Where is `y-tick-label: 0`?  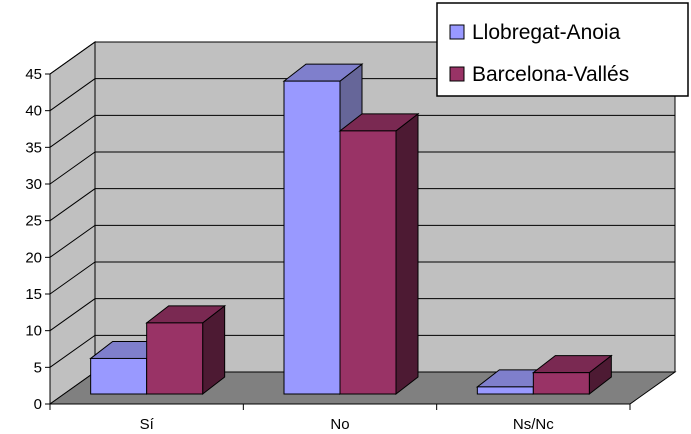
y-tick-label: 0 is located at coordinates (38, 404).